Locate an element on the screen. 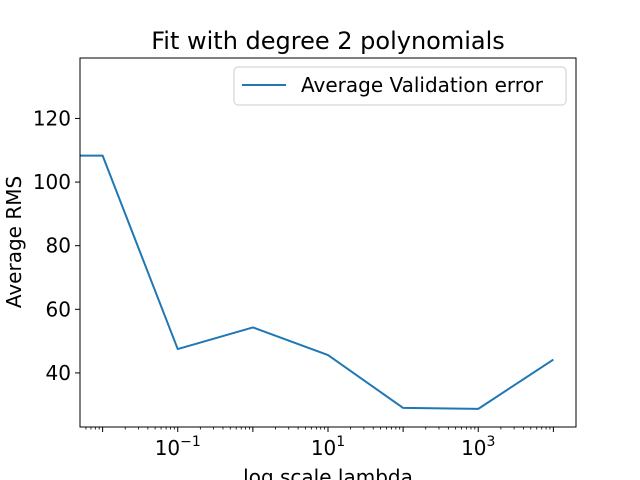 This screenshot has height=480, width=640. x-tick-label: 10⁻¹ is located at coordinates (178, 447).